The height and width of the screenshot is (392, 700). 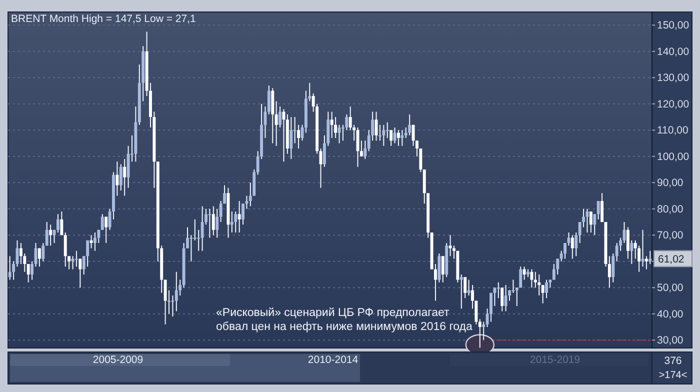 What do you see at coordinates (673, 25) in the screenshot?
I see `y-tick-label: 150,00` at bounding box center [673, 25].